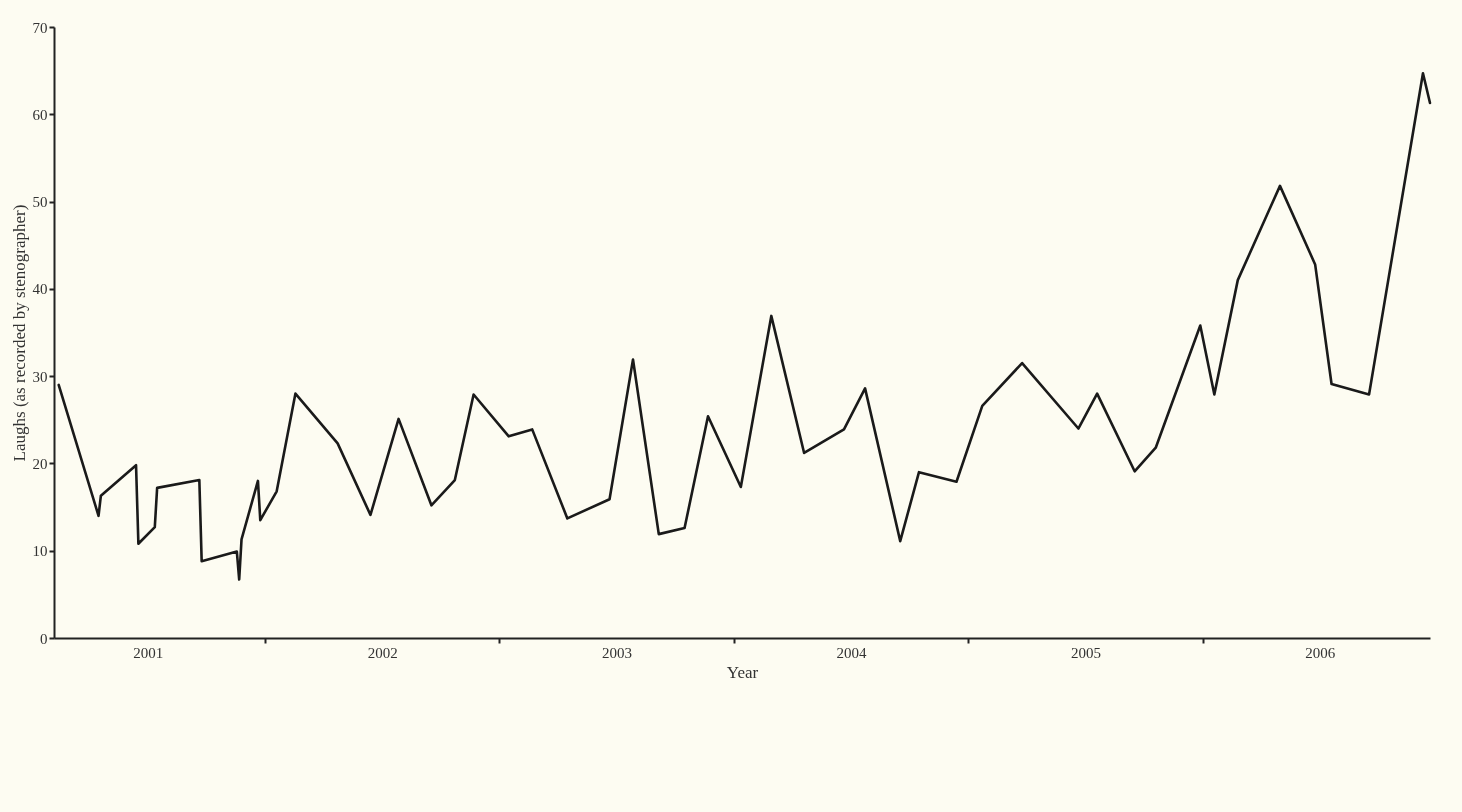  What do you see at coordinates (40, 202) in the screenshot?
I see `y-tick-label: 50` at bounding box center [40, 202].